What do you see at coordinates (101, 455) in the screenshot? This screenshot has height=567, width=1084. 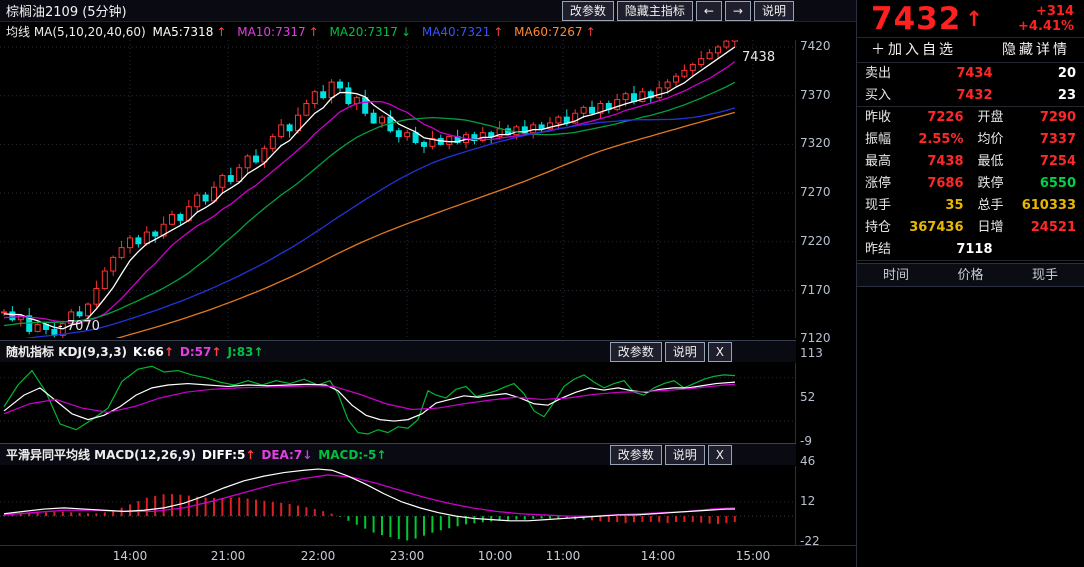 I see `macd-title: 平滑异同平均线 MACD(12,26,9)` at bounding box center [101, 455].